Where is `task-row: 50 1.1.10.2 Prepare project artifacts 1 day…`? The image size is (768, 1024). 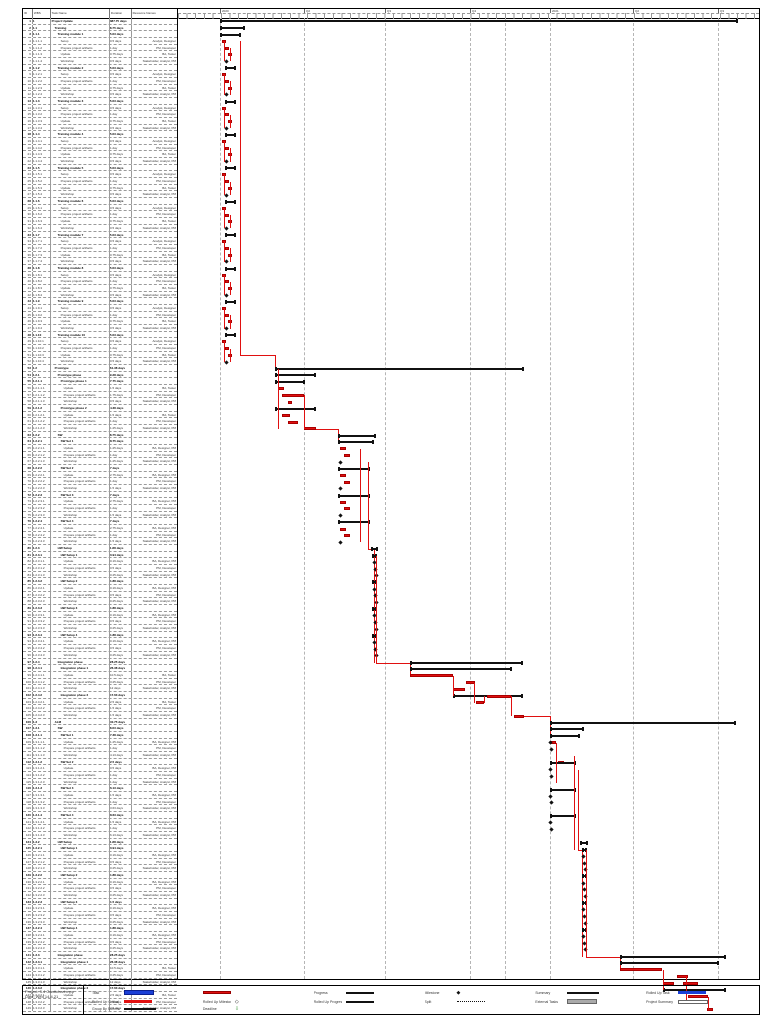
task-row: 50 1.1.10.2 Prepare project artifacts 1 day… is located at coordinates (100, 348).